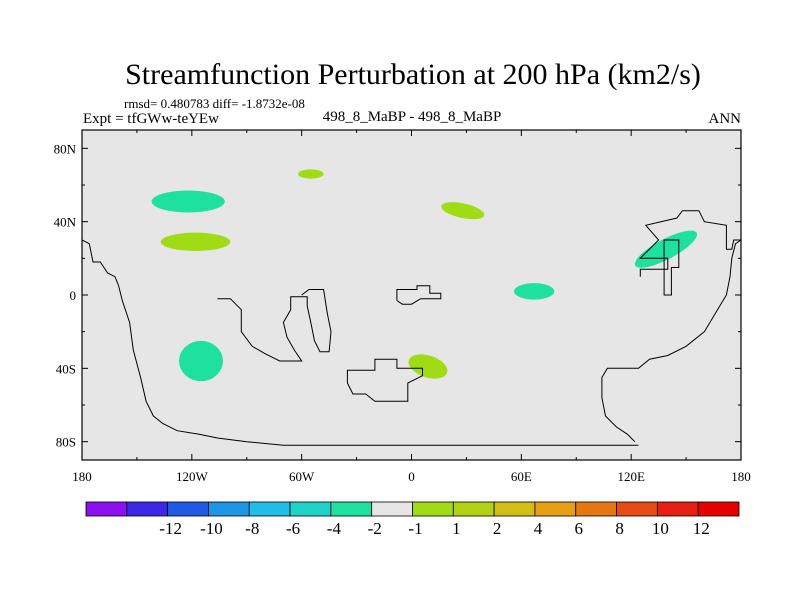 The height and width of the screenshot is (600, 800). Describe the element at coordinates (214, 103) in the screenshot. I see `rmsd-label: rmsd= 0.480783 diff= -1.8732e-08` at that location.